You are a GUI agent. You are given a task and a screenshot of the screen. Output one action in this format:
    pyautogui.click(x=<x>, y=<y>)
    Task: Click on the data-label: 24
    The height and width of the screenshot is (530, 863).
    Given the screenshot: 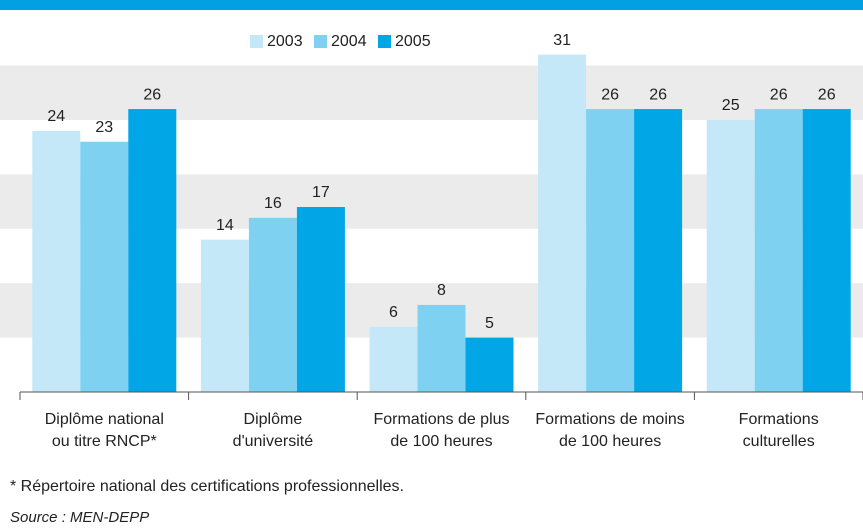 What is the action you would take?
    pyautogui.click(x=56, y=116)
    